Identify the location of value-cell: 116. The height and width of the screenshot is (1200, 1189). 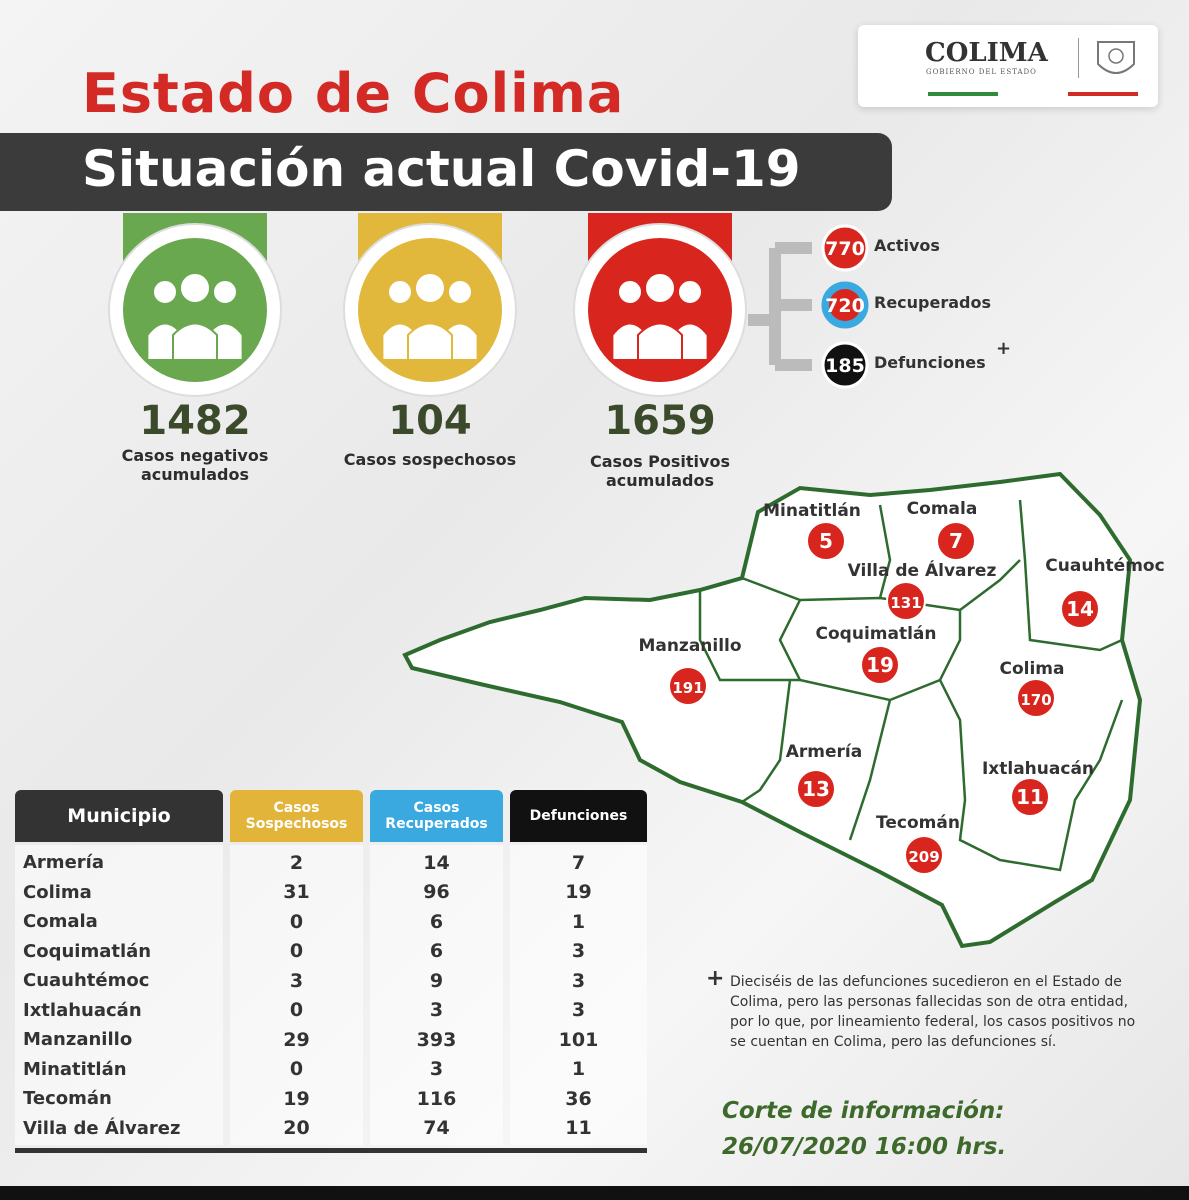
(436, 1098).